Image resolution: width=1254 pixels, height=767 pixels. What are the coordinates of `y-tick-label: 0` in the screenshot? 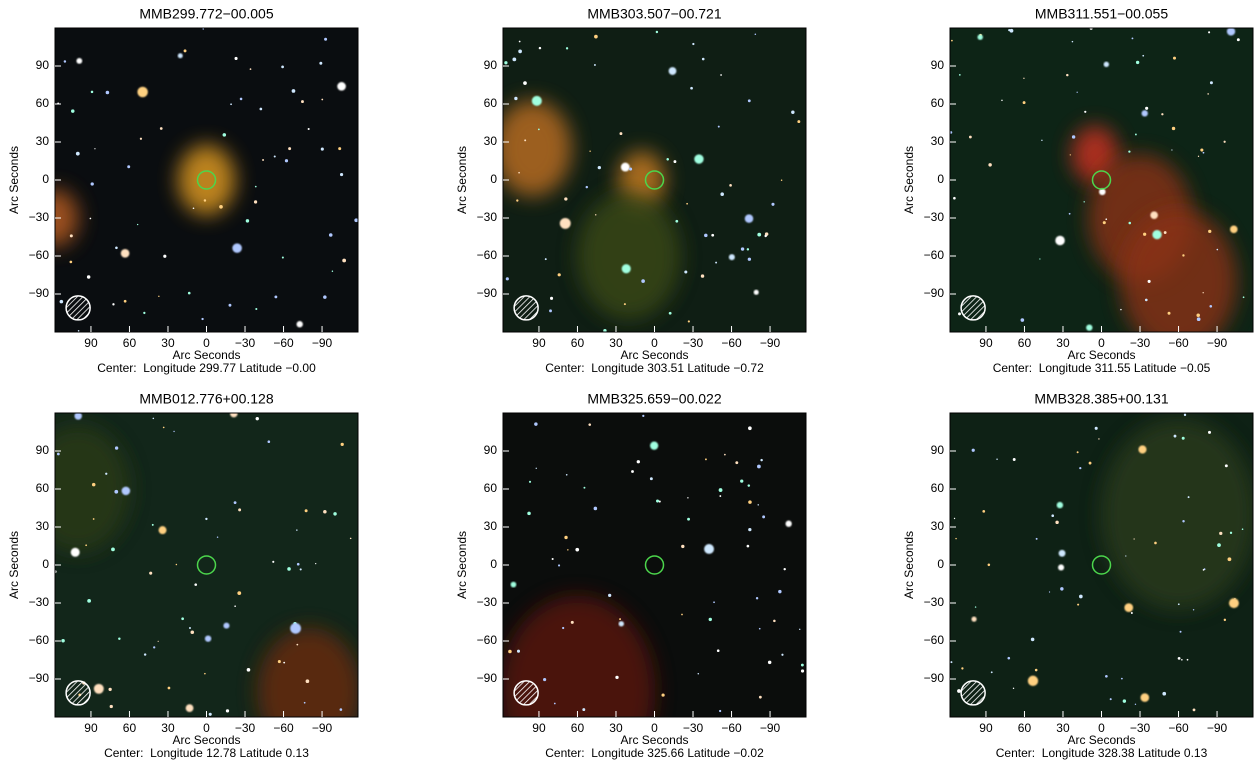 It's located at (45, 564).